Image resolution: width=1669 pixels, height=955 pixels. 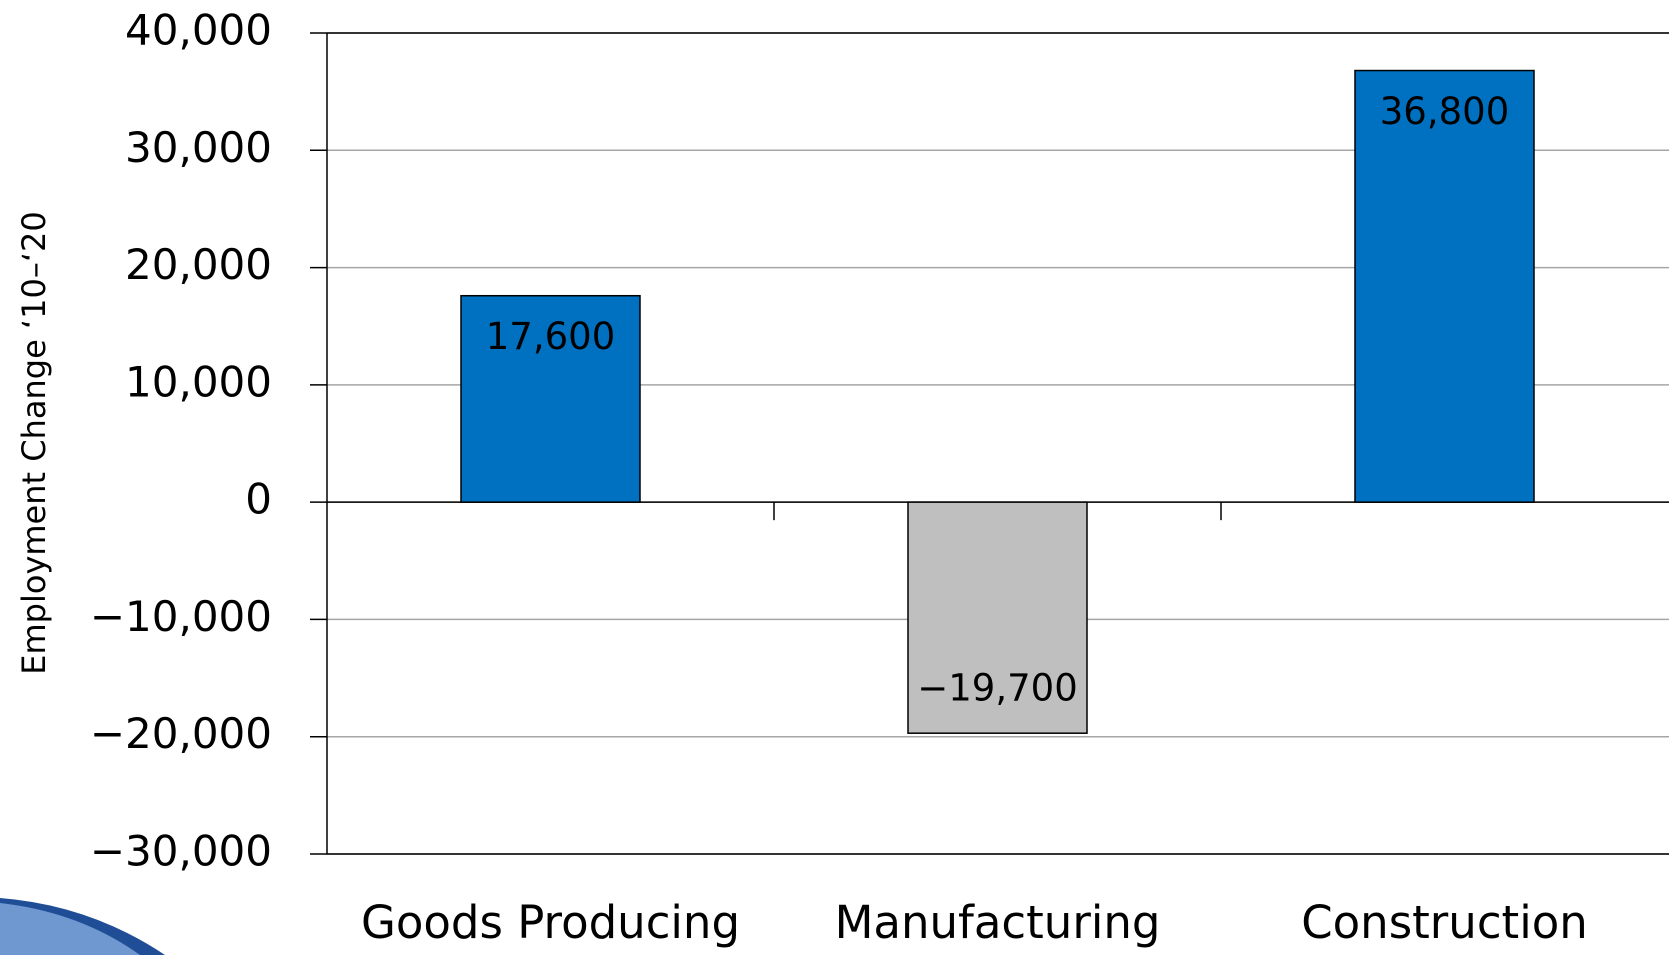 What do you see at coordinates (198, 381) in the screenshot?
I see `y-tick-label: 10,000` at bounding box center [198, 381].